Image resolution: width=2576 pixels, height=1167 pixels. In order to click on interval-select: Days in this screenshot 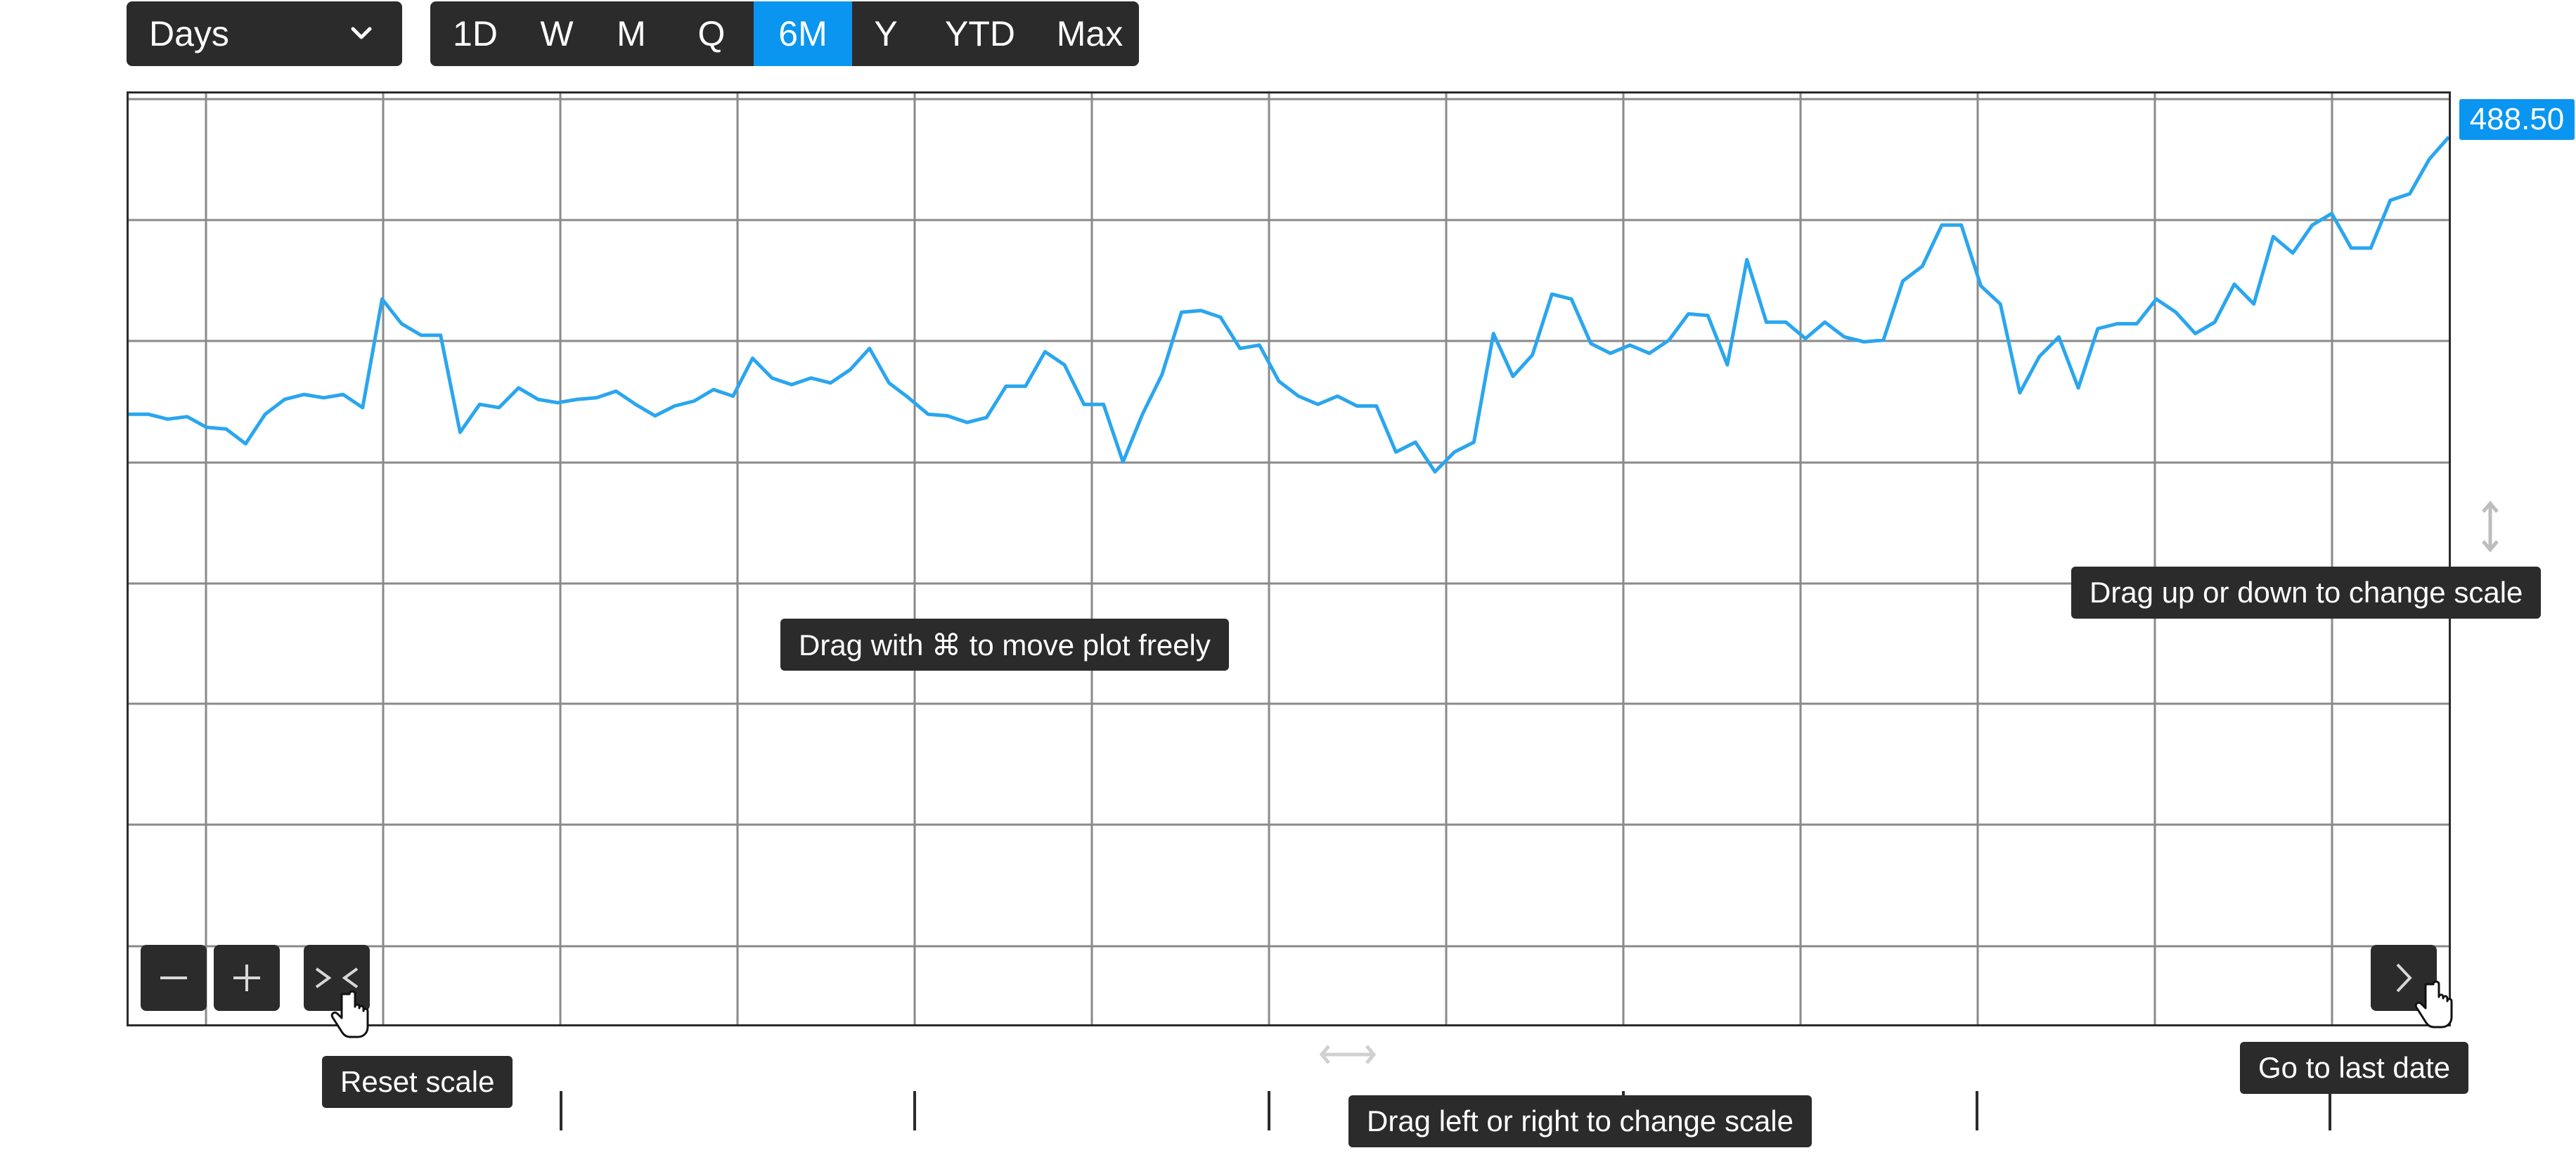, I will do `click(264, 33)`.